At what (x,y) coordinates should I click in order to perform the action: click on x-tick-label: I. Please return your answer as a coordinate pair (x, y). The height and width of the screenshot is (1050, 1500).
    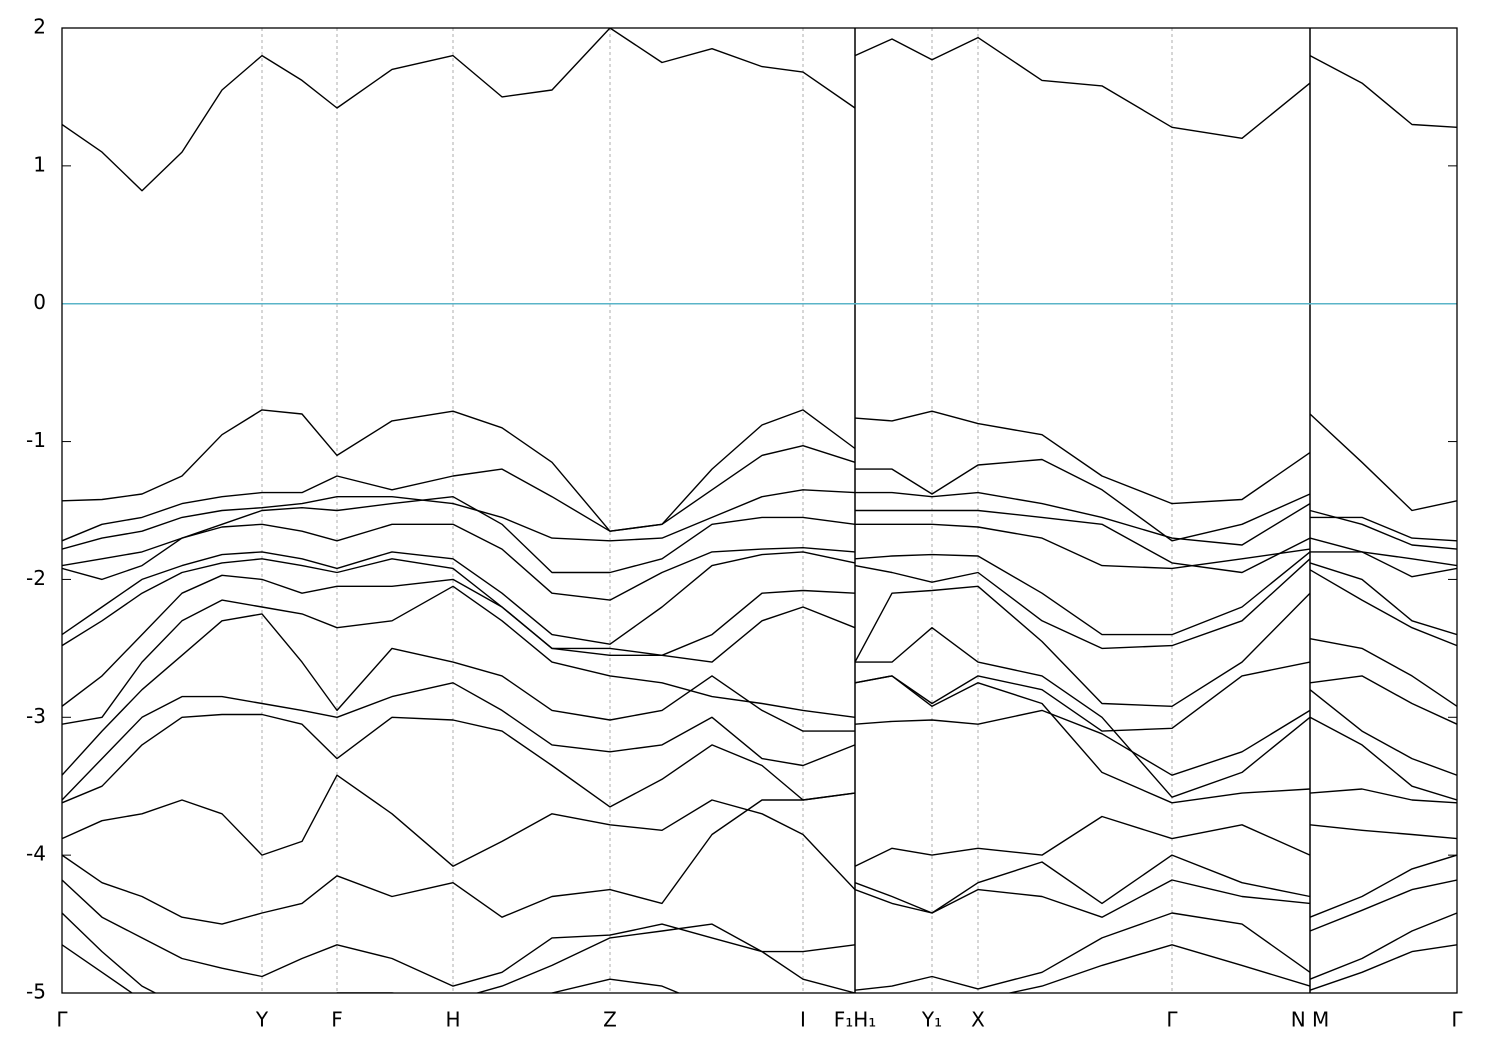
    Looking at the image, I should click on (803, 1020).